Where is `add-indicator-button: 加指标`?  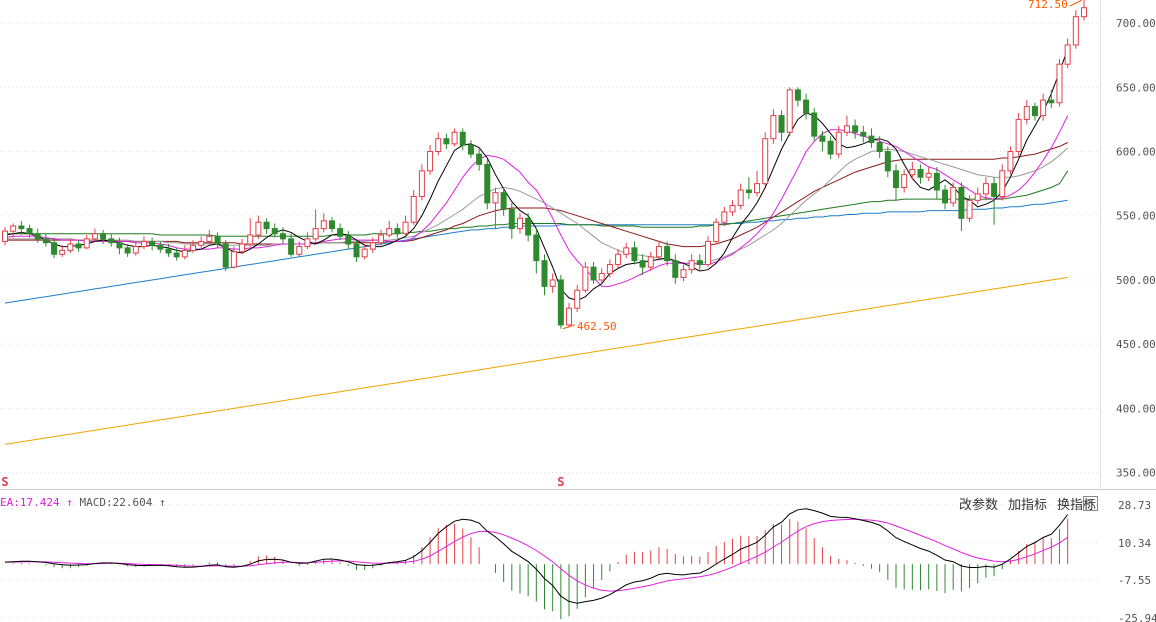
add-indicator-button: 加指标 is located at coordinates (1027, 504).